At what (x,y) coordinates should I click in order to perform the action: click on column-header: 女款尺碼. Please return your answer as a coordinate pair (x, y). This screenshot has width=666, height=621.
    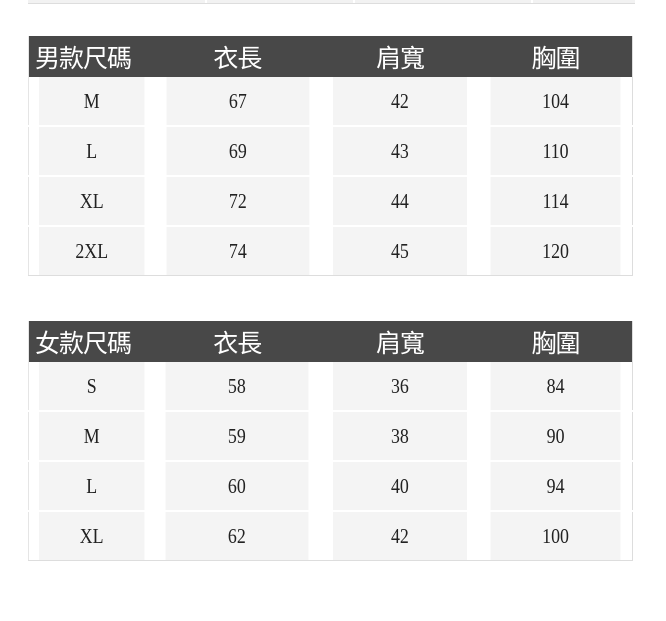
    Looking at the image, I should click on (91, 341).